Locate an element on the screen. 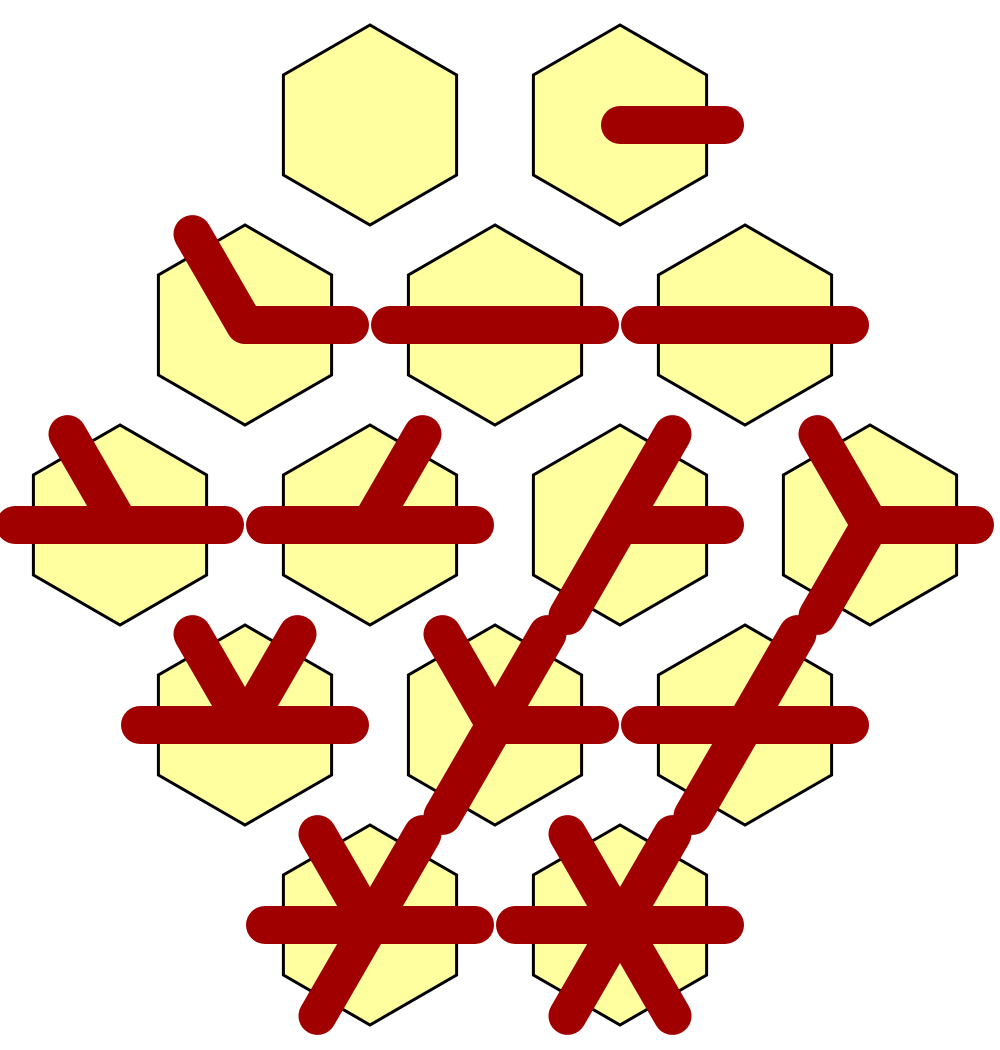 The width and height of the screenshot is (1000, 1050). hexagon is located at coordinates (370, 125).